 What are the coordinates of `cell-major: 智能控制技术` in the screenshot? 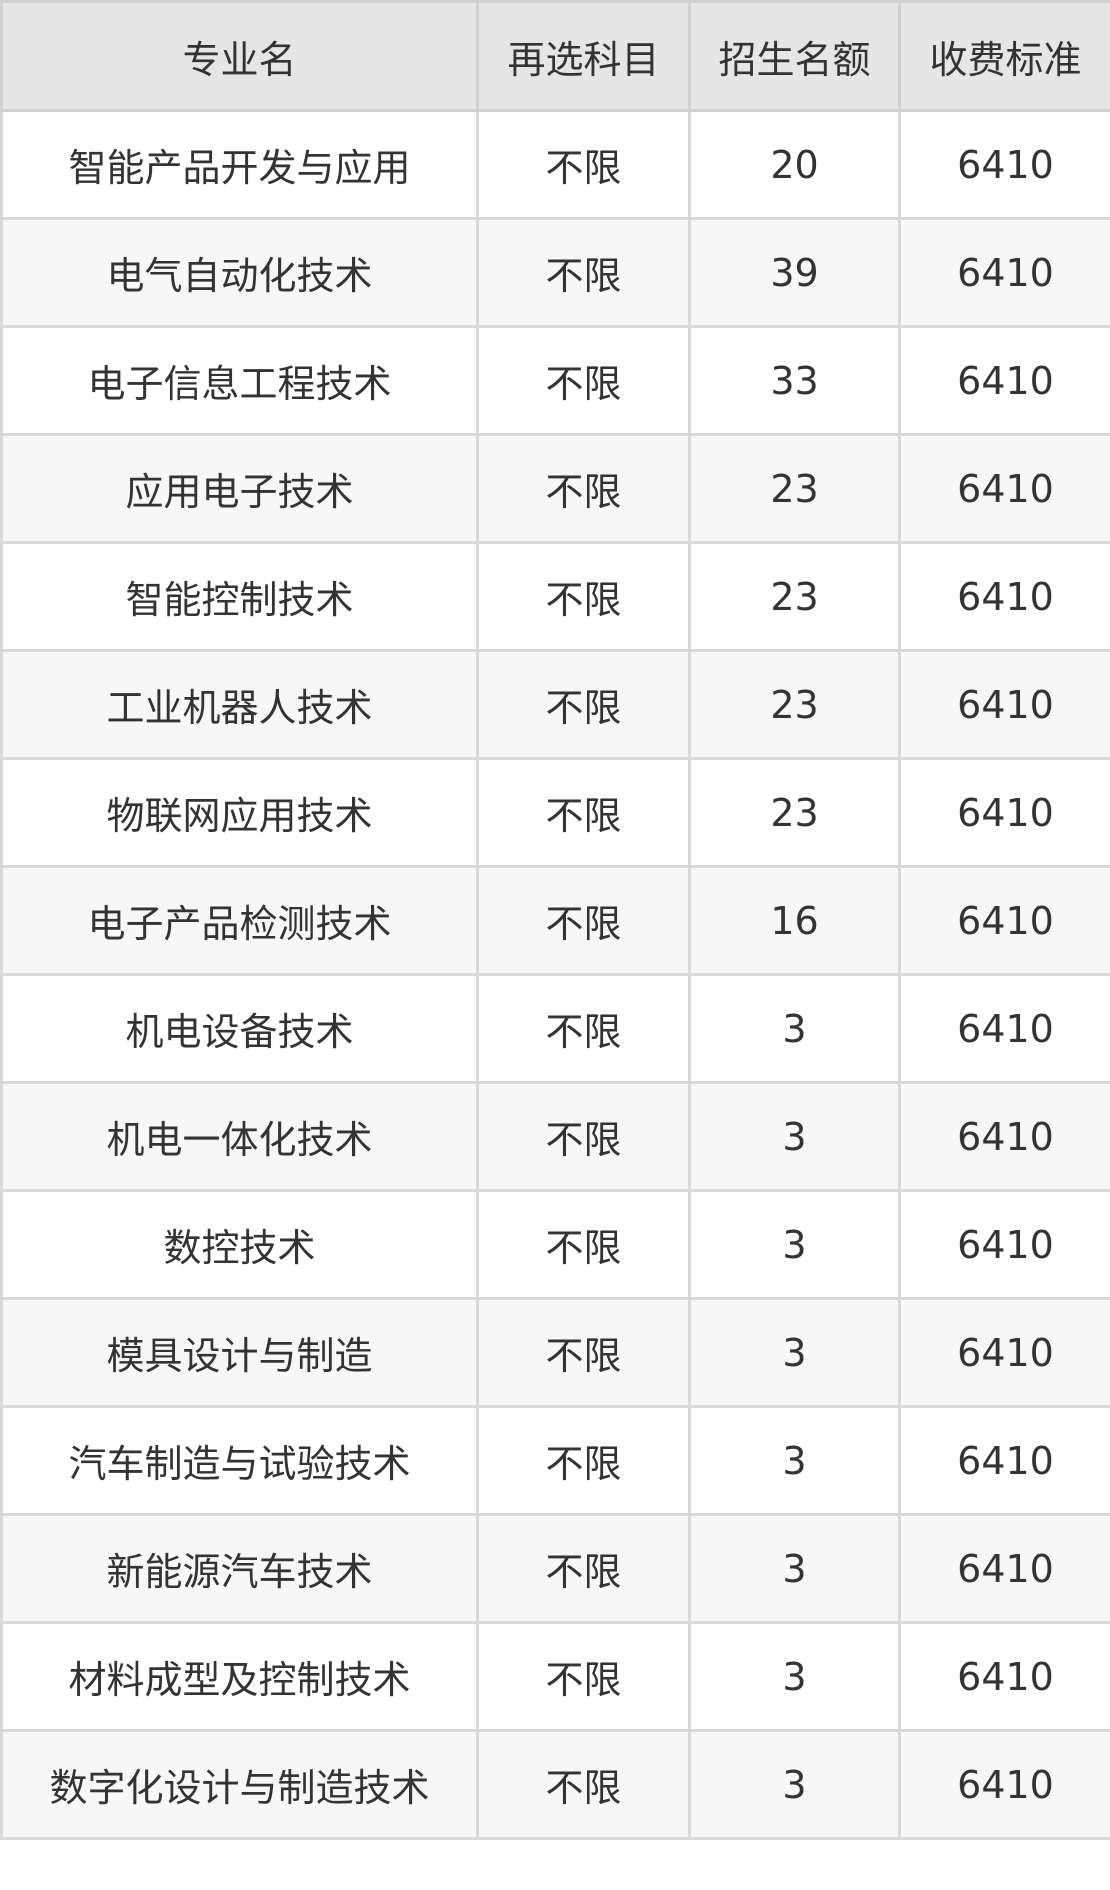 It's located at (239, 596).